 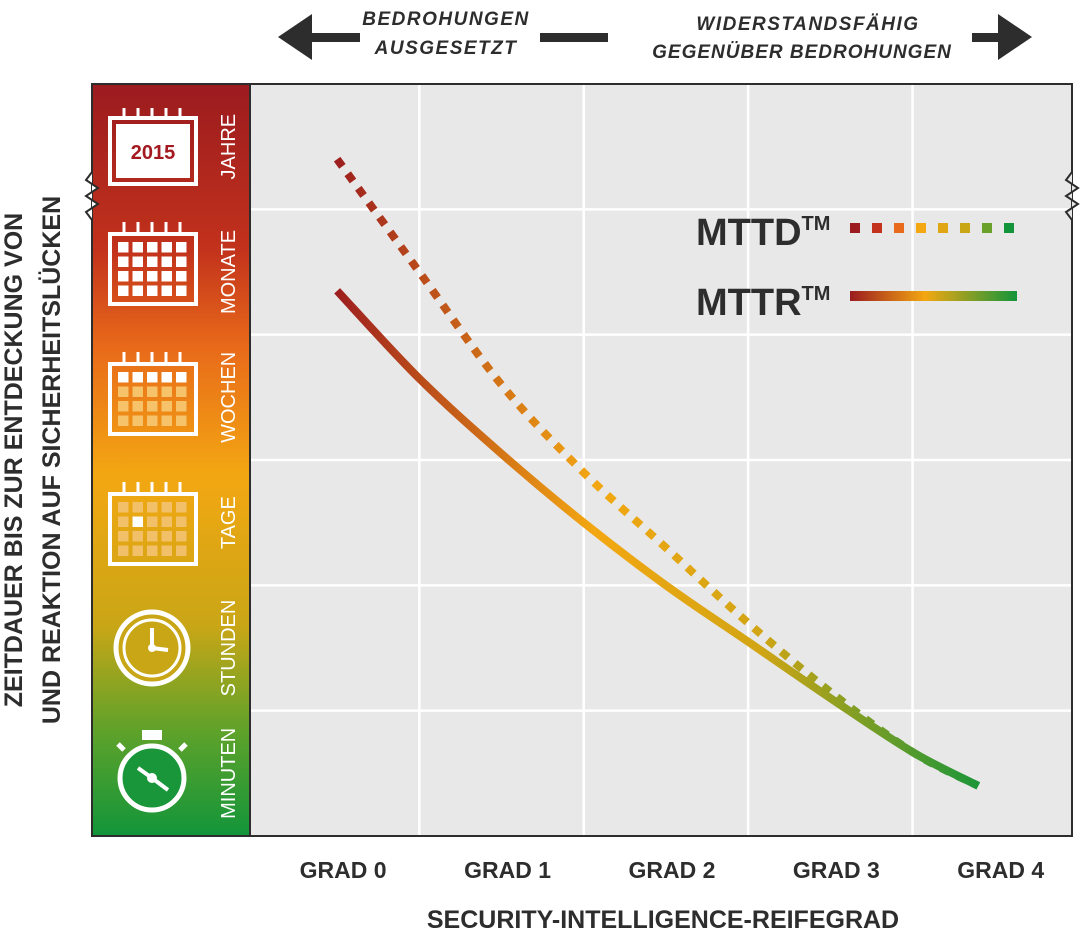 I want to click on x-axis-title: SECURITY-INTELLIGENCE-REIFEGRAD, so click(x=663, y=920).